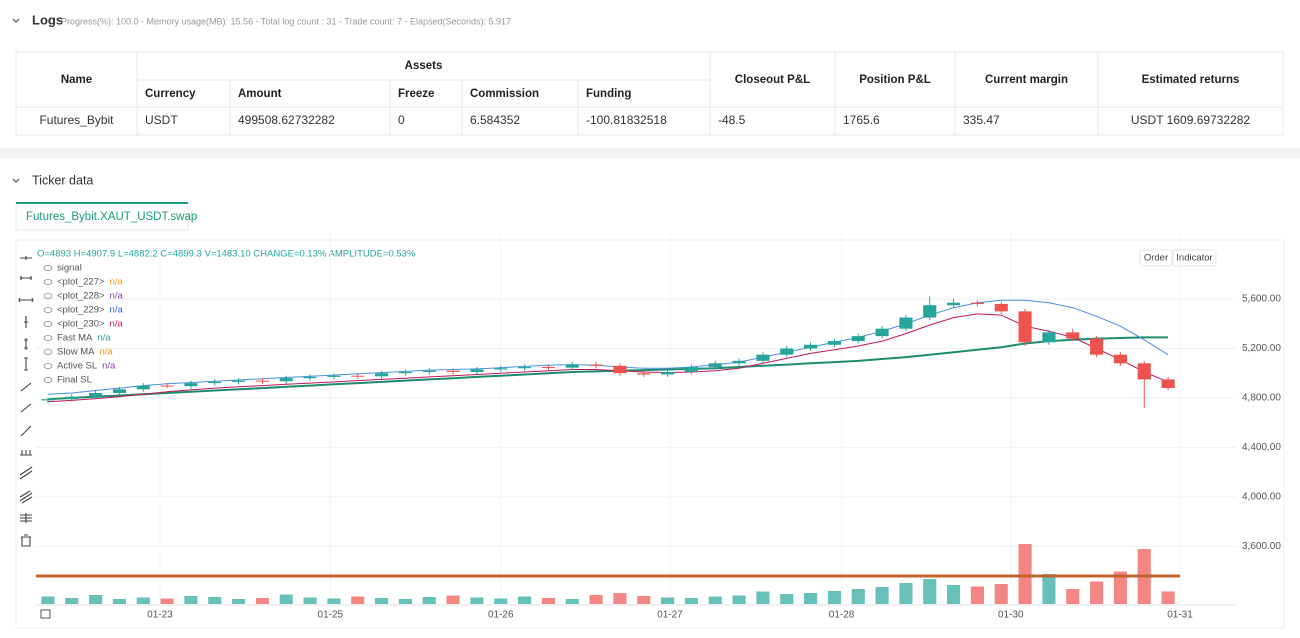  I want to click on button-label: Indicator, so click(1194, 258).